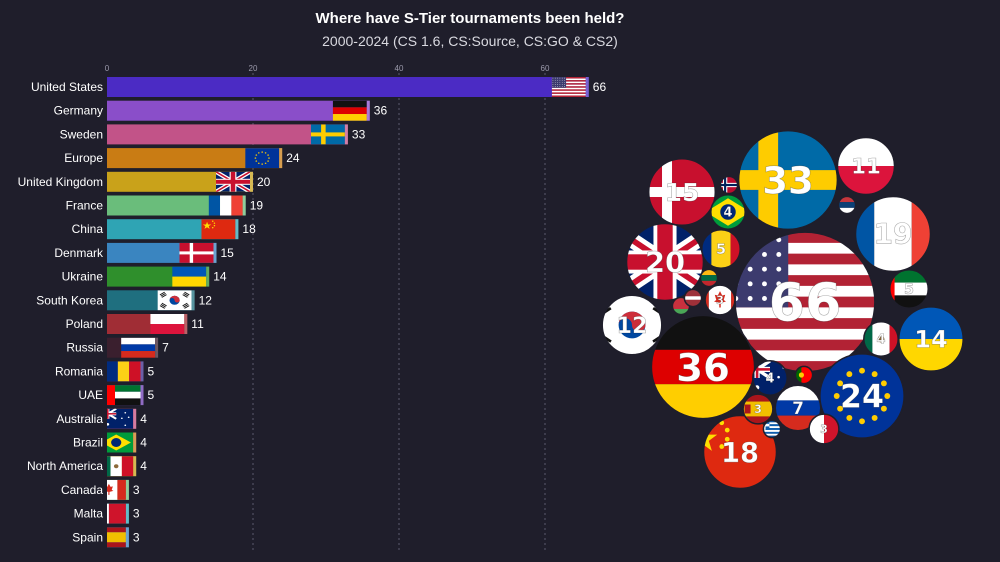  I want to click on value-label: 3, so click(136, 490).